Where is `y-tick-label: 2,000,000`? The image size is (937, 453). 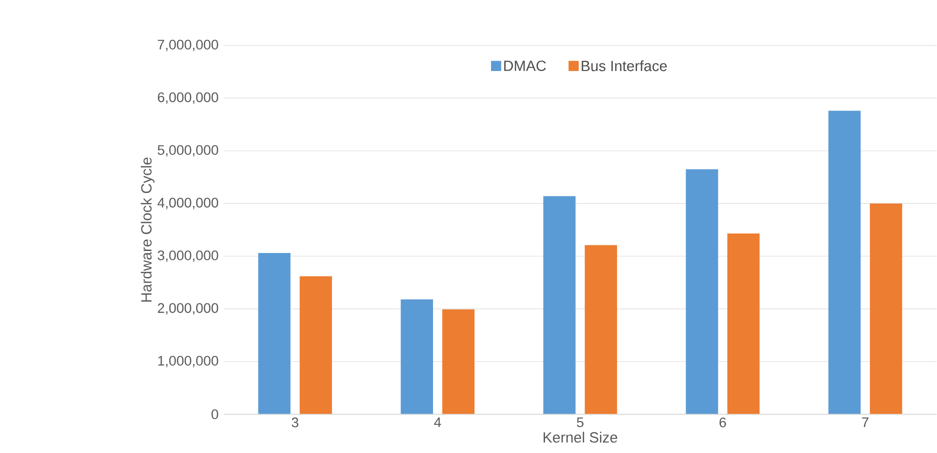 y-tick-label: 2,000,000 is located at coordinates (188, 309).